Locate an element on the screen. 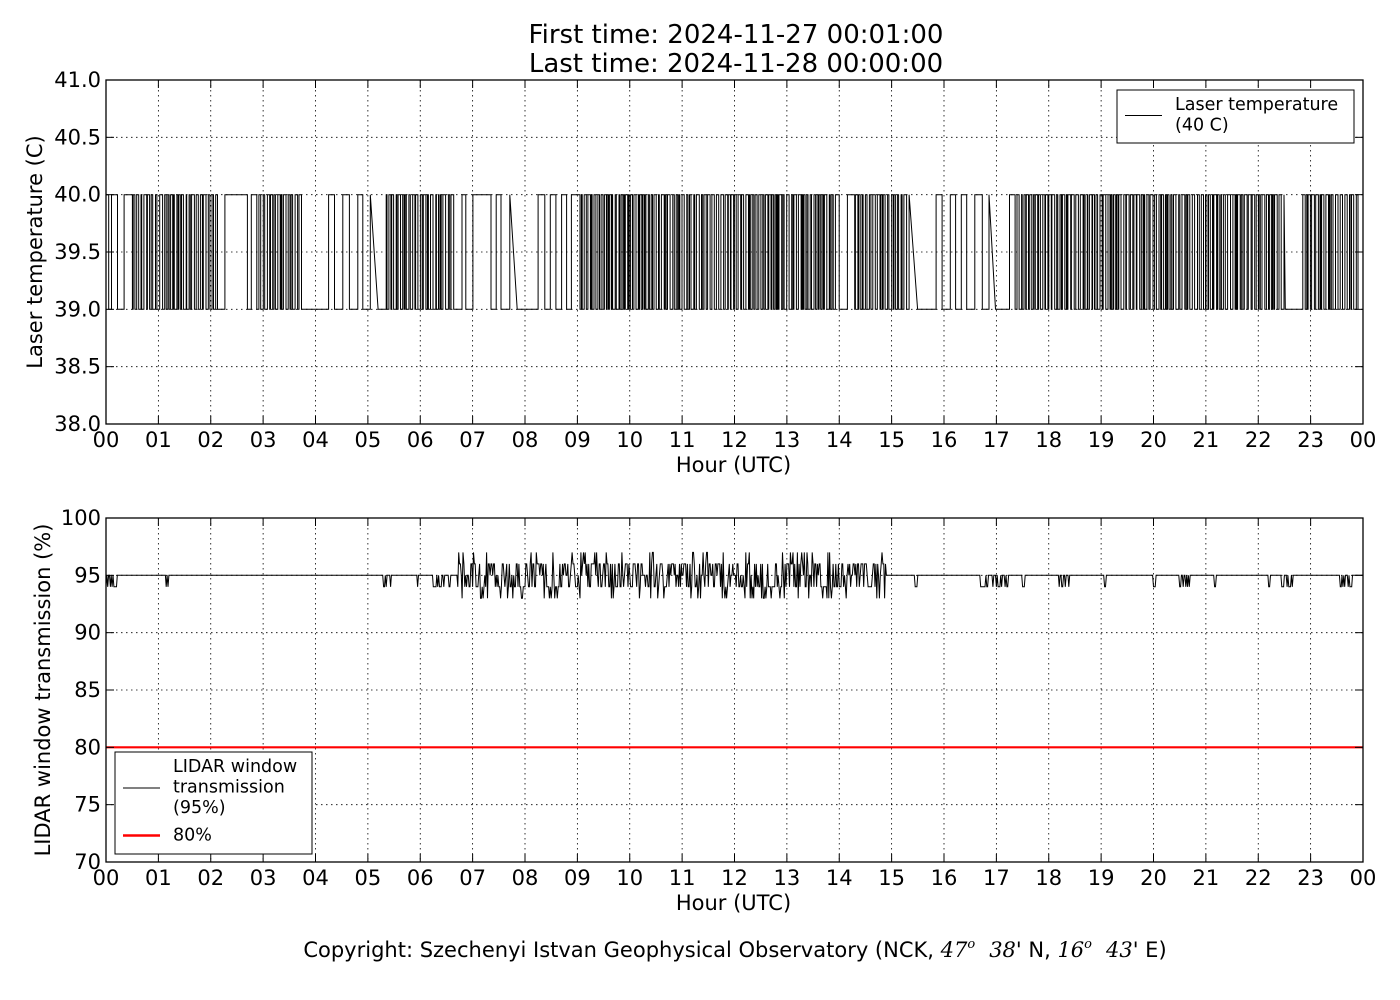  y-tick-label: 95 is located at coordinates (87, 575).